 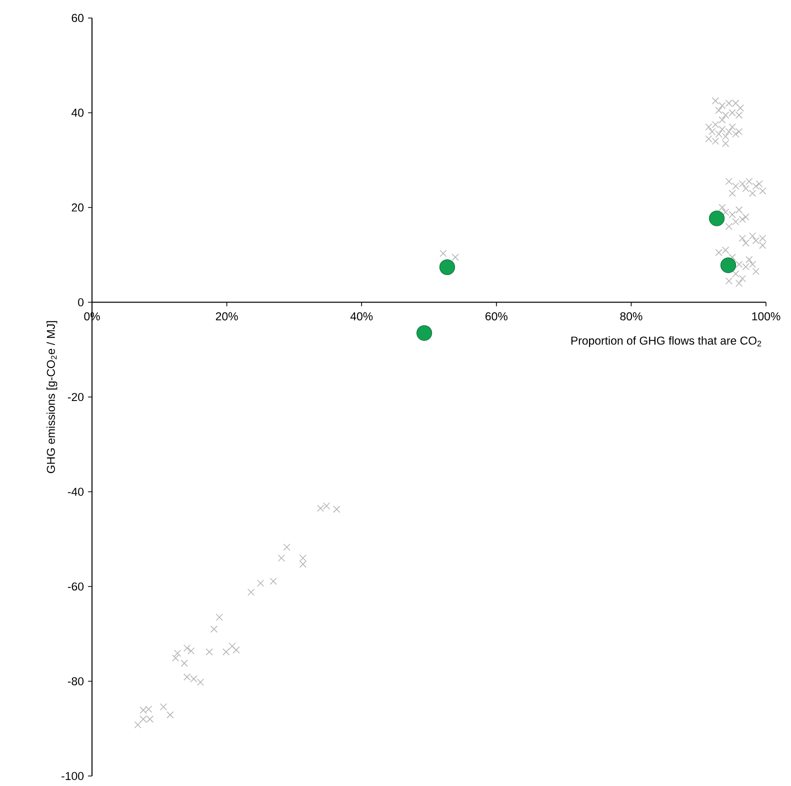 I want to click on x-tick-label: 80%, so click(x=631, y=316).